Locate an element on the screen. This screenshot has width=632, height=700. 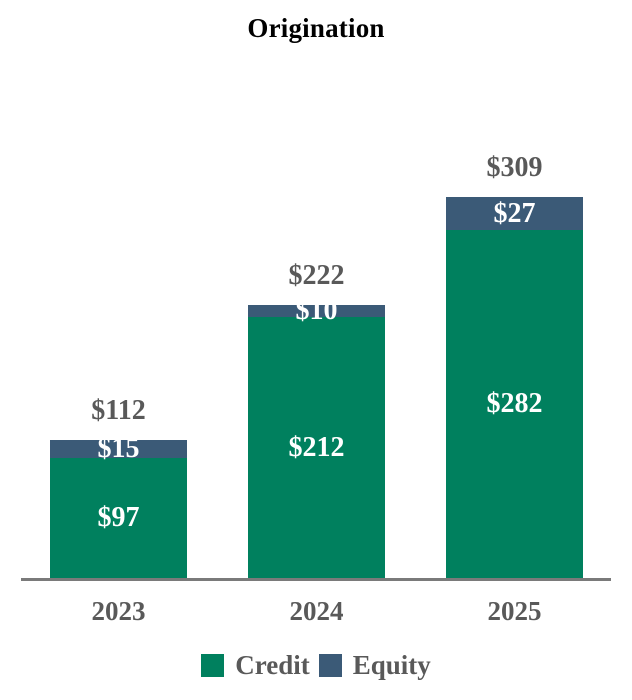
legend-item-equity: Equity is located at coordinates (374, 665).